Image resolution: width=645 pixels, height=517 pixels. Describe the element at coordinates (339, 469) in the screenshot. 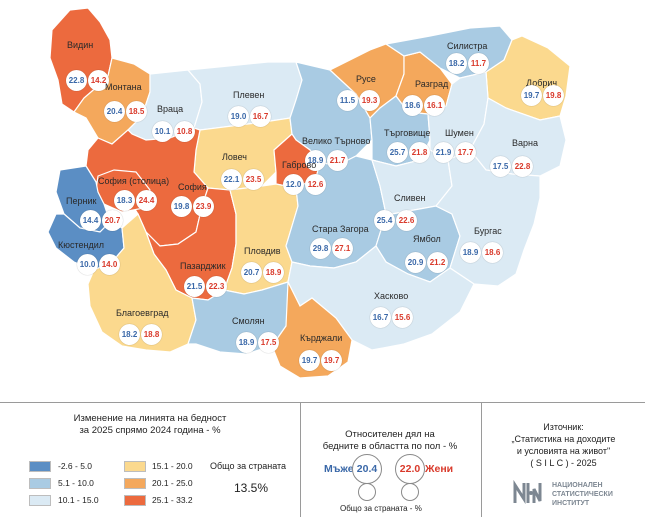

I see `male-label: Мъже` at that location.